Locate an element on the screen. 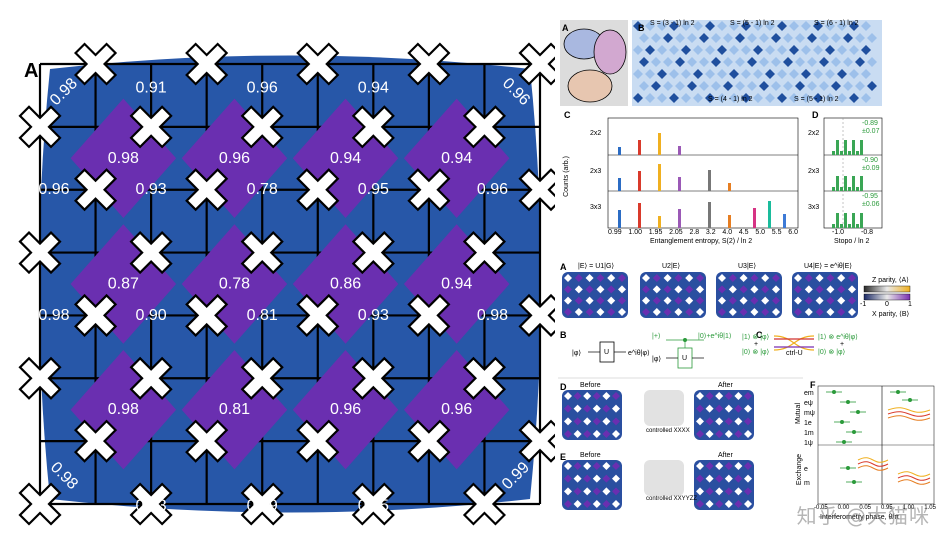  c-xtick: 5.0 is located at coordinates (760, 232).